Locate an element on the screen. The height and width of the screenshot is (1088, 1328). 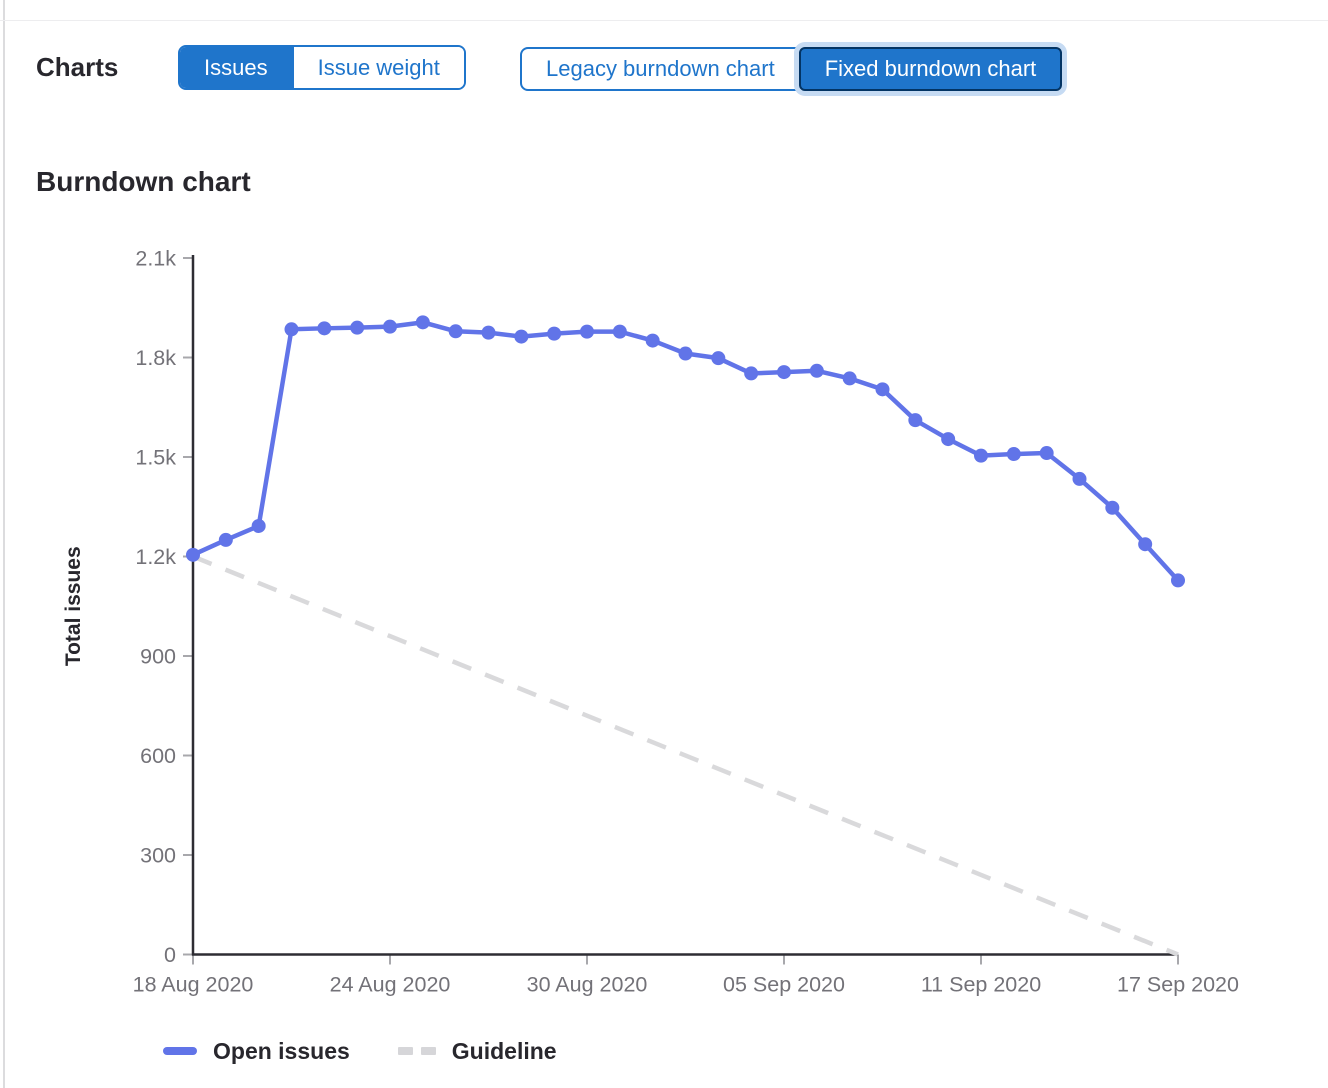
svg-text: 0 is located at coordinates (170, 955).